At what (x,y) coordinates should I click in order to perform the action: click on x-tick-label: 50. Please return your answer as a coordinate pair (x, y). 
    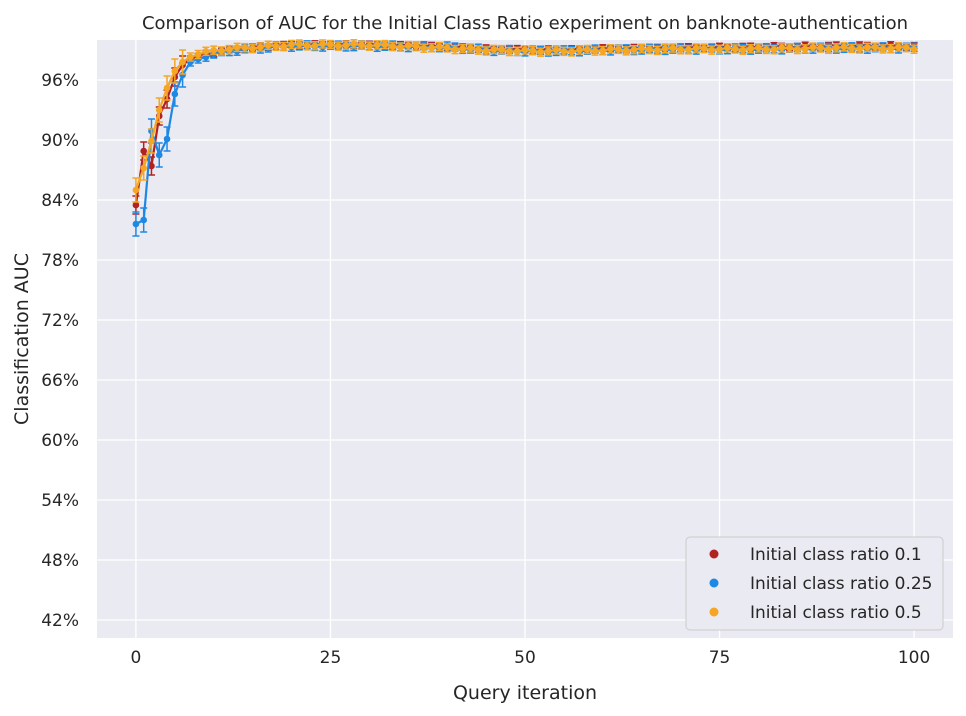
    Looking at the image, I should click on (525, 658).